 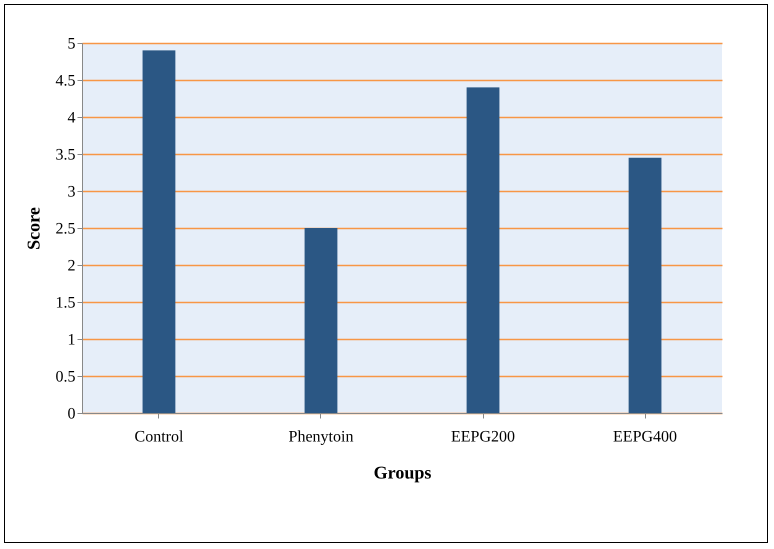 What do you see at coordinates (66, 377) in the screenshot?
I see `y-tick-label: 0.5` at bounding box center [66, 377].